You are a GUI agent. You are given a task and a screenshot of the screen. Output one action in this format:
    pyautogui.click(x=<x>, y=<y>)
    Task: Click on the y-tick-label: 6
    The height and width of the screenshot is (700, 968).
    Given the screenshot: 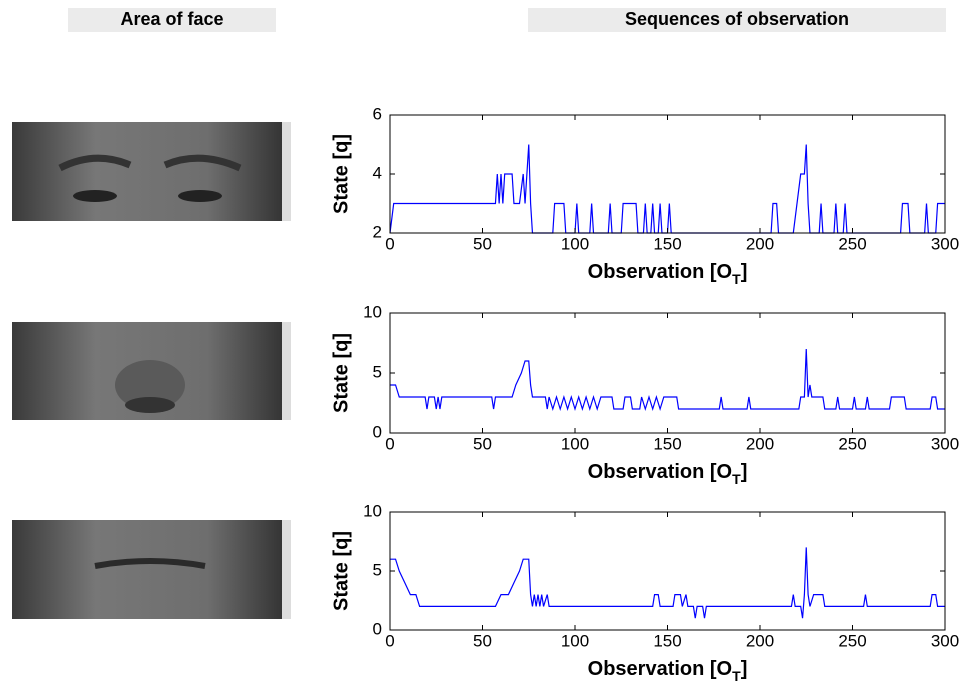 What is the action you would take?
    pyautogui.click(x=377, y=113)
    